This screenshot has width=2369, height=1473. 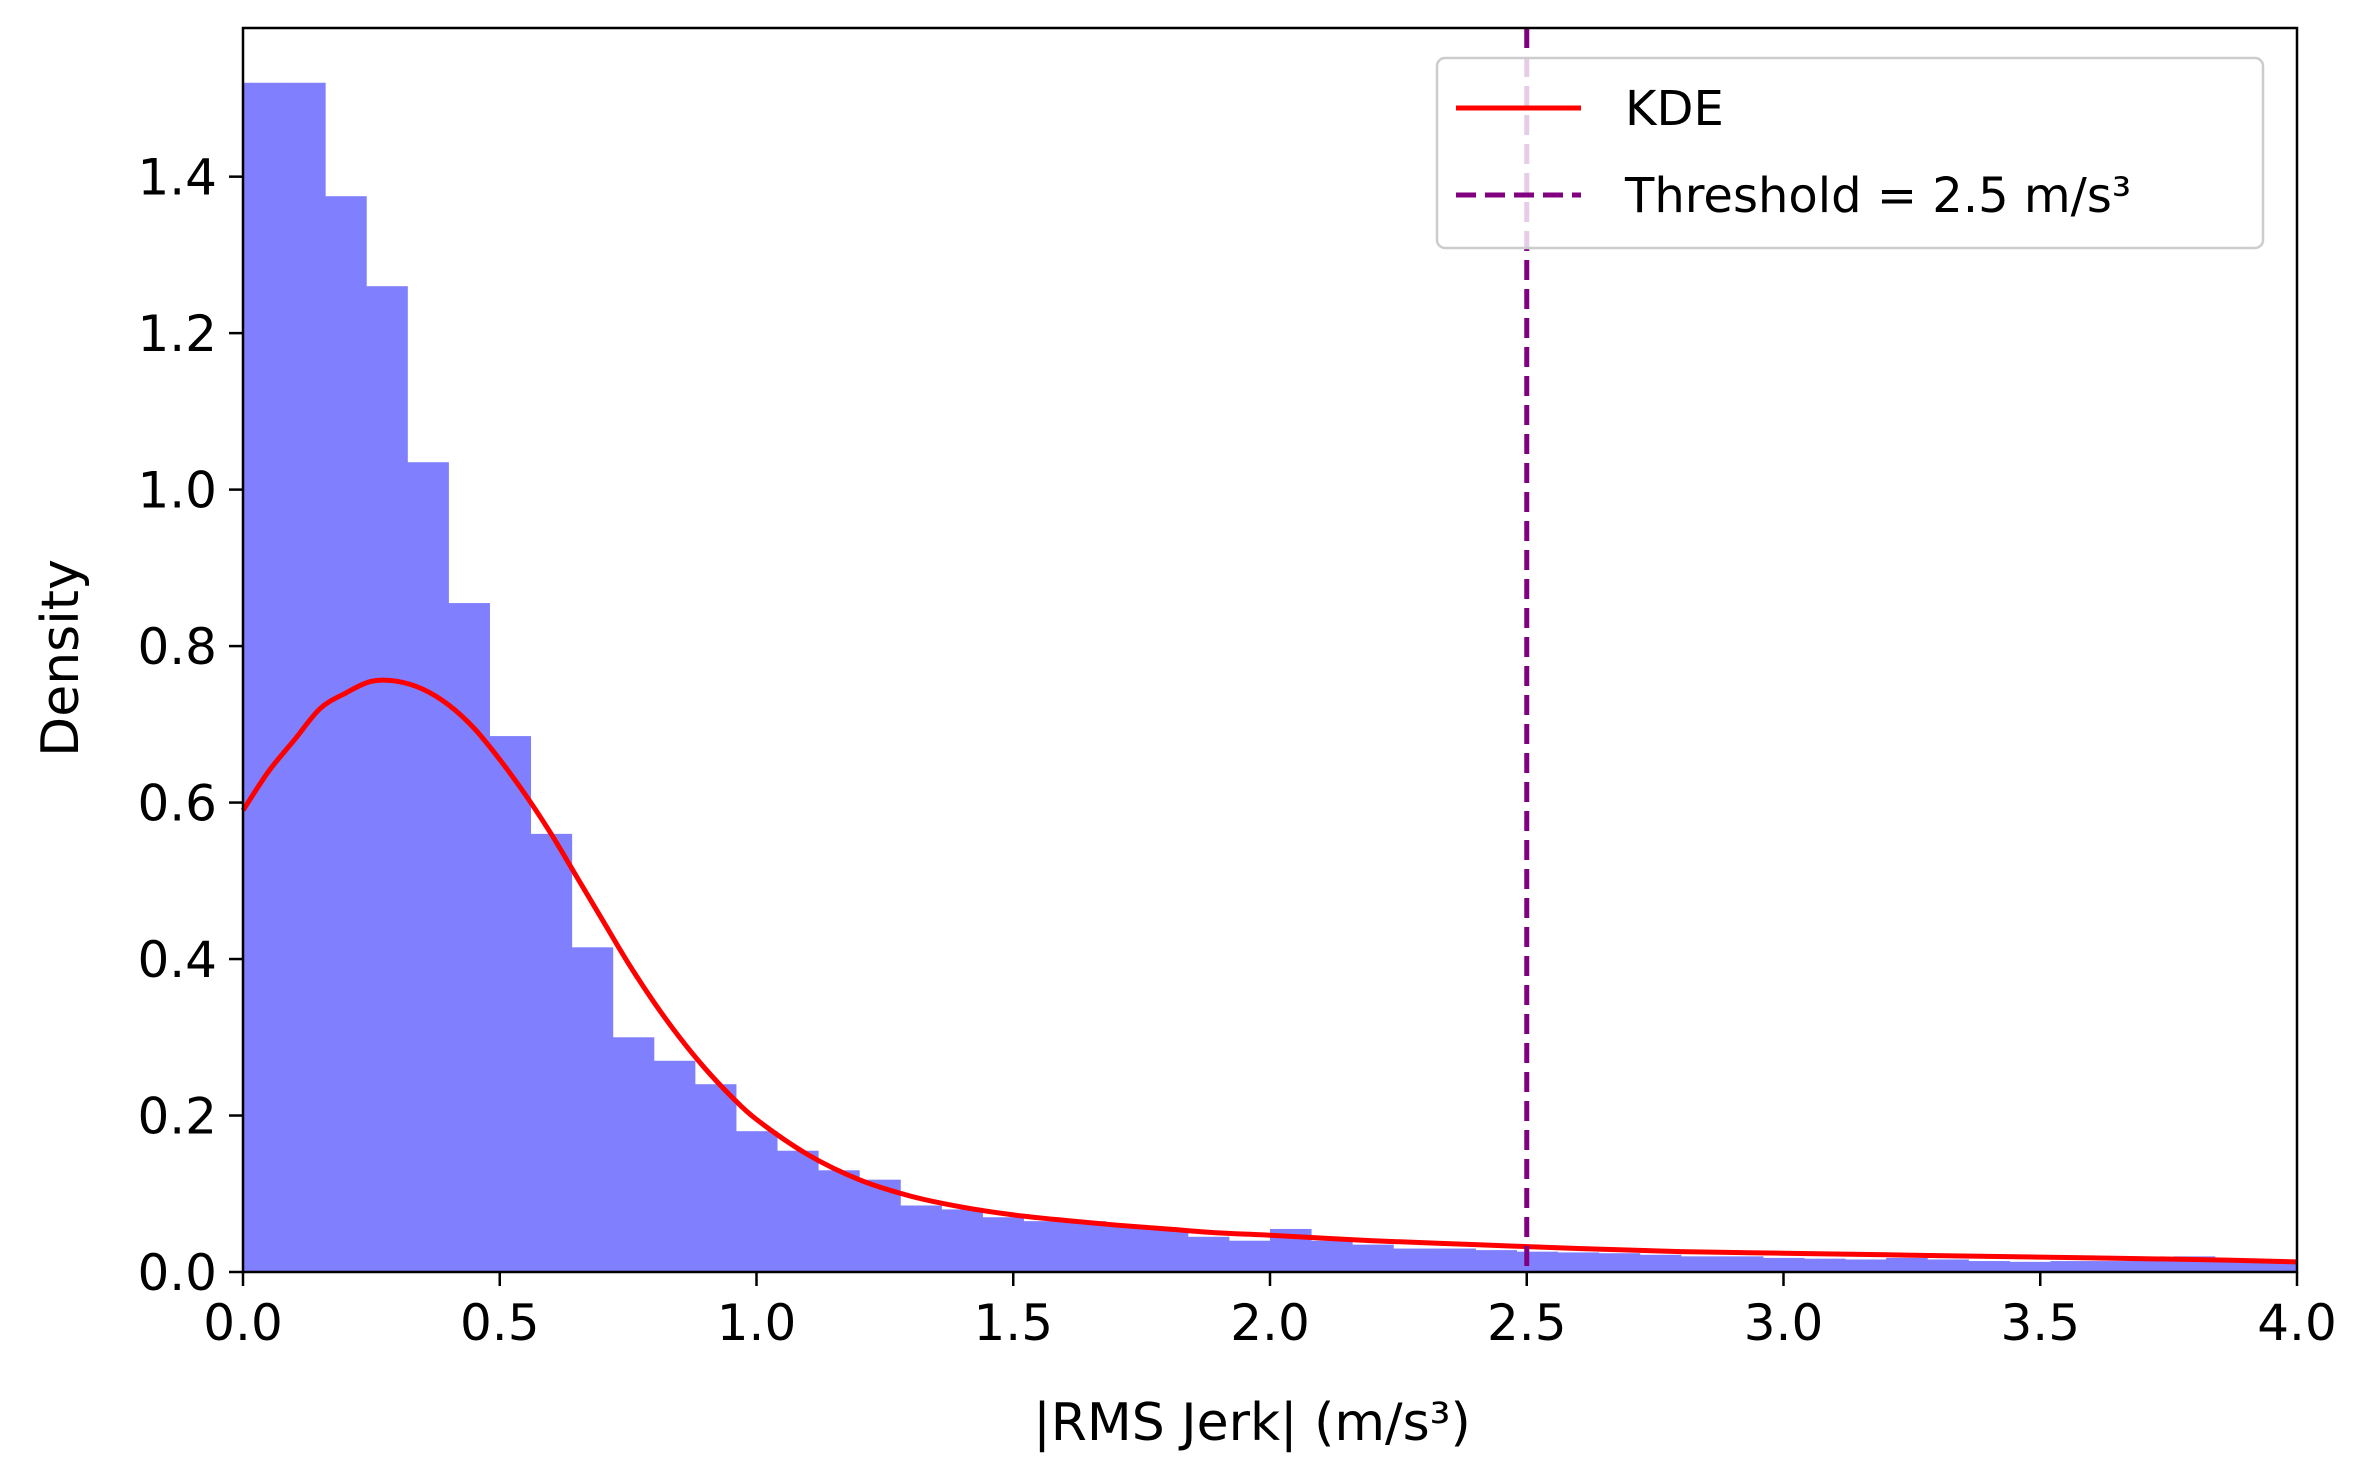 What do you see at coordinates (177, 1273) in the screenshot?
I see `y-tick-label: 0.0` at bounding box center [177, 1273].